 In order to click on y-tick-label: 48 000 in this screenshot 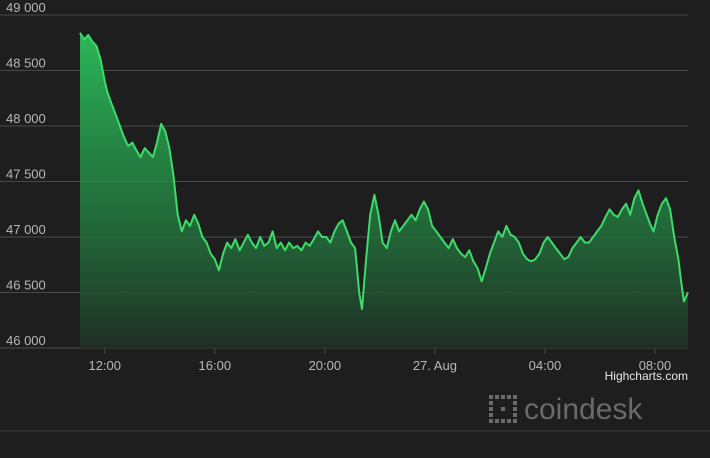, I will do `click(26, 118)`.